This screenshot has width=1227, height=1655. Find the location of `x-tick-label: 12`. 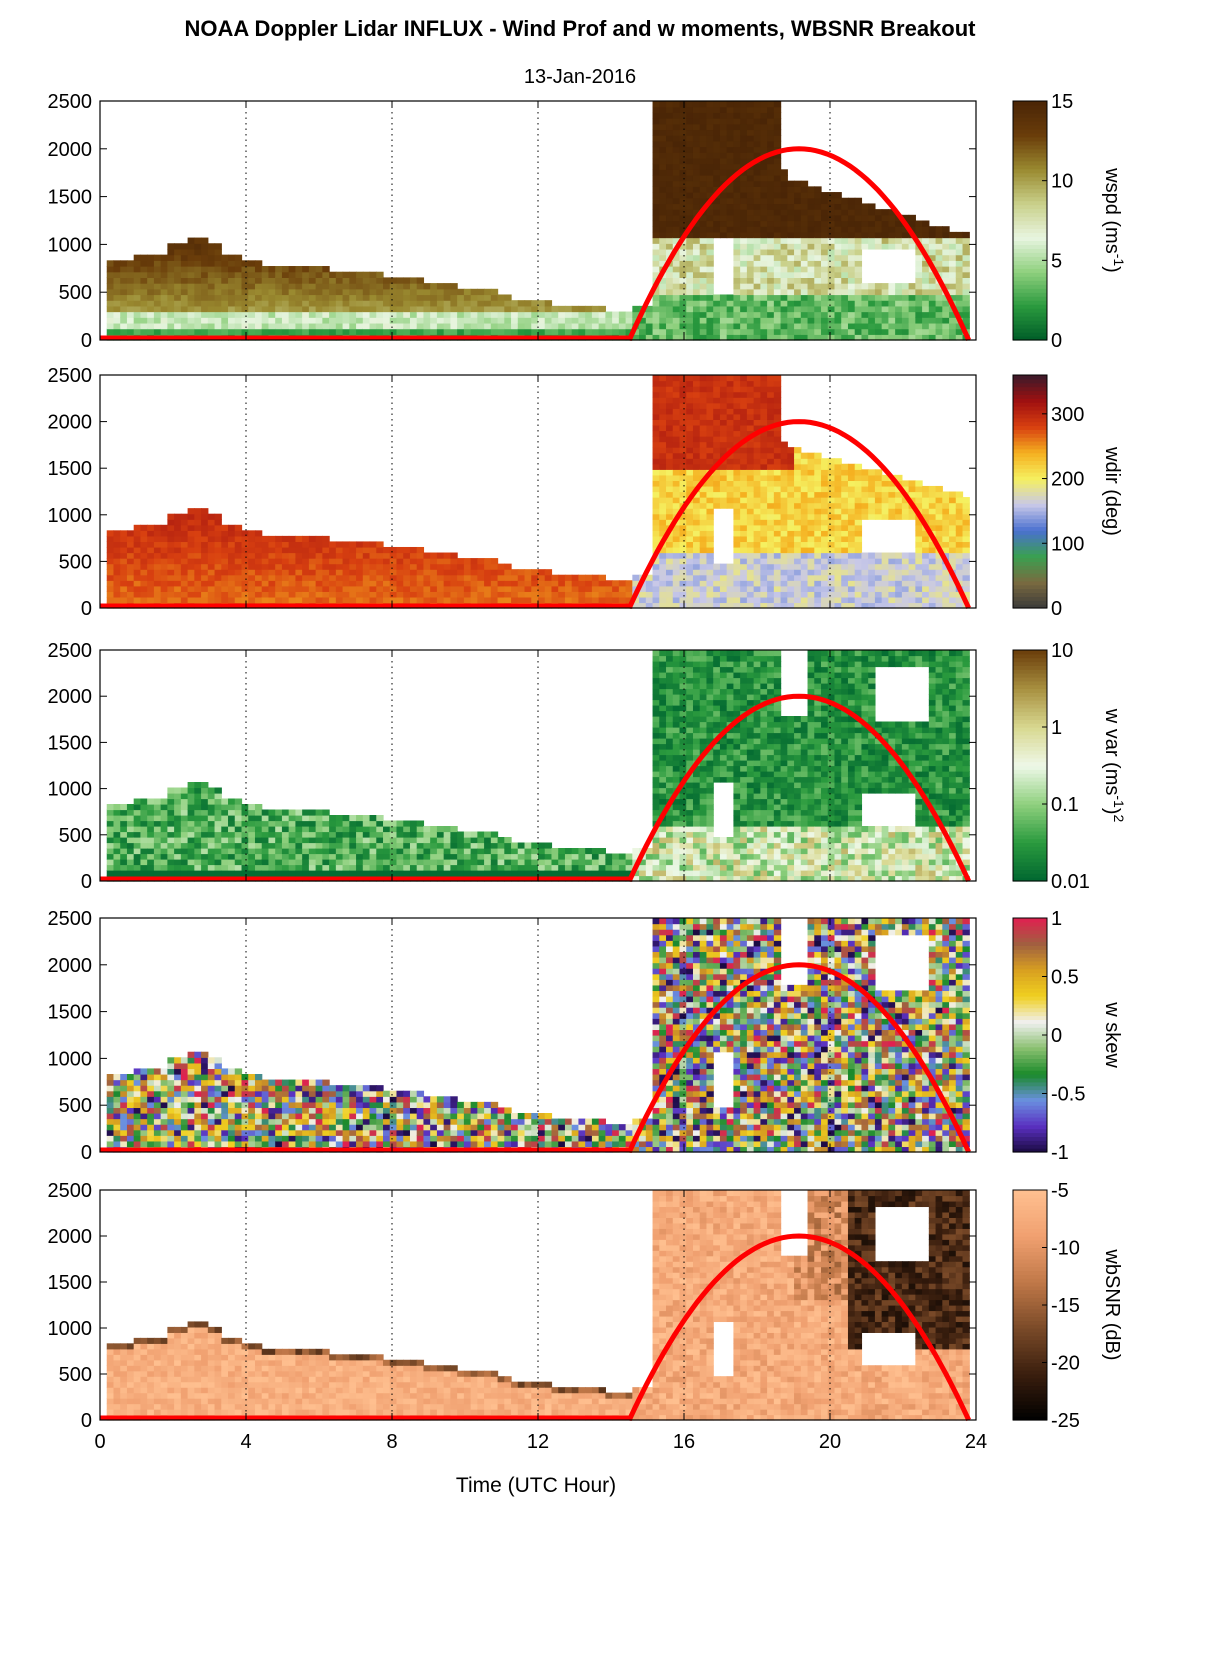

x-tick-label: 12 is located at coordinates (538, 1442).